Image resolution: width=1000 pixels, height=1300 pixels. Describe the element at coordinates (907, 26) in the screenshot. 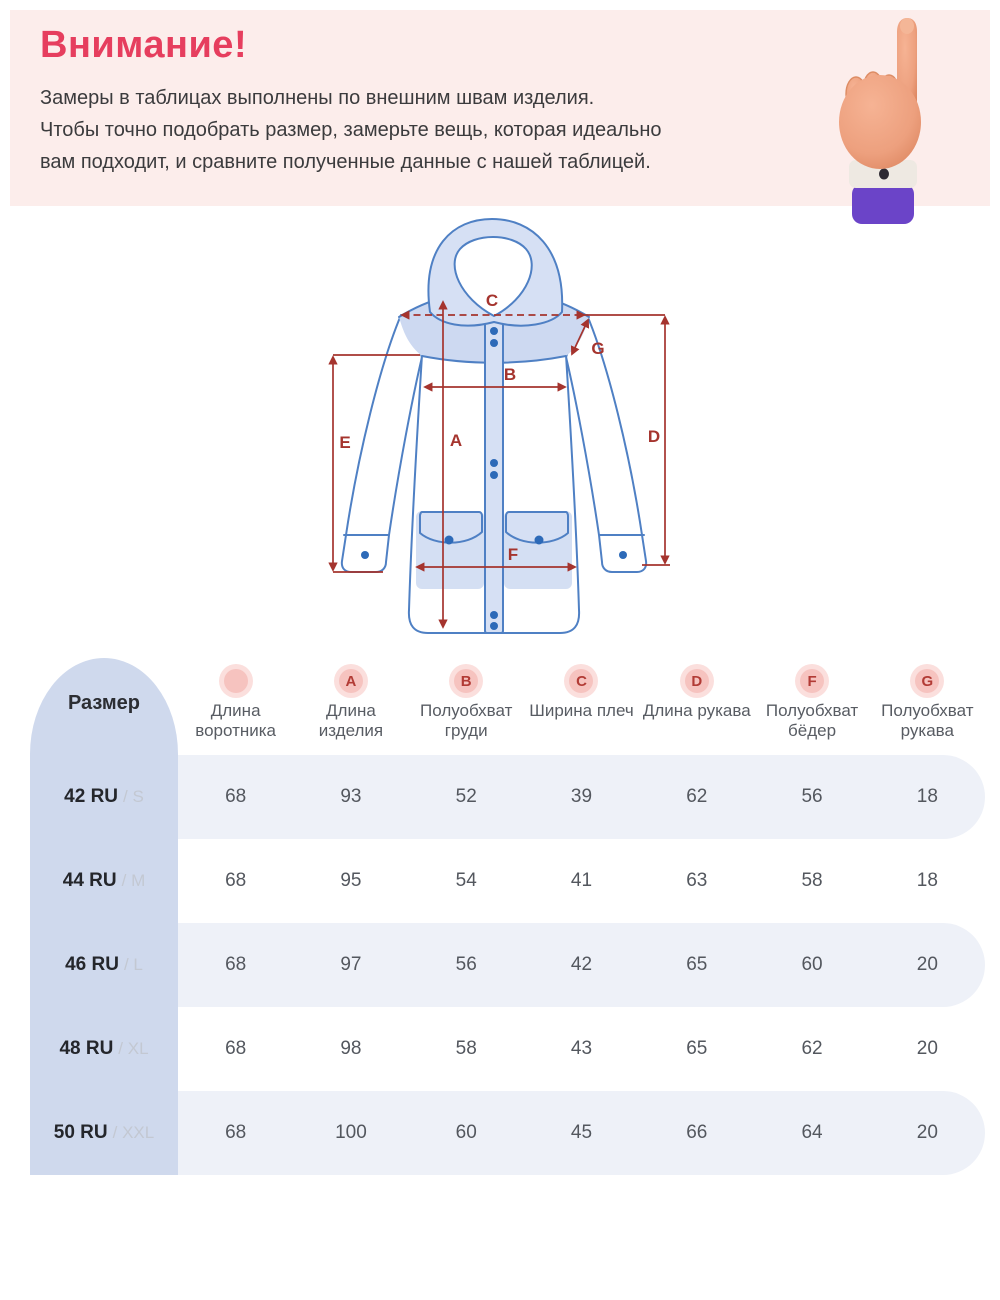

I see `finger-tip` at that location.